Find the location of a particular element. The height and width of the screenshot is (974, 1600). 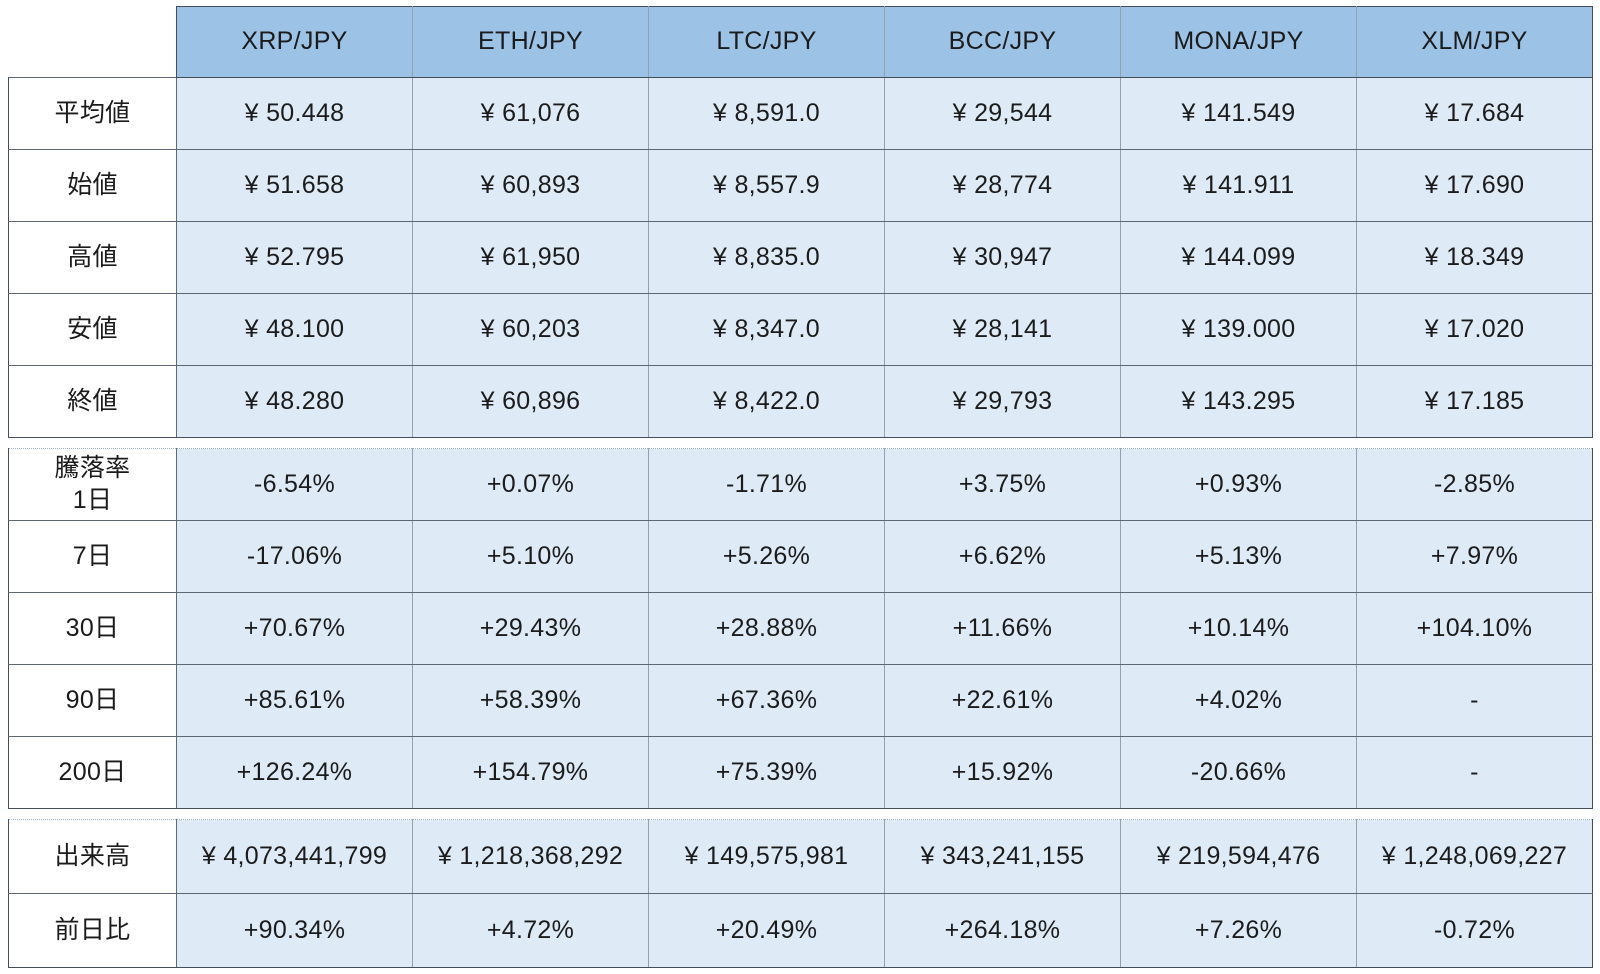

value-cell: ¥ 28,141 is located at coordinates (1002, 329).